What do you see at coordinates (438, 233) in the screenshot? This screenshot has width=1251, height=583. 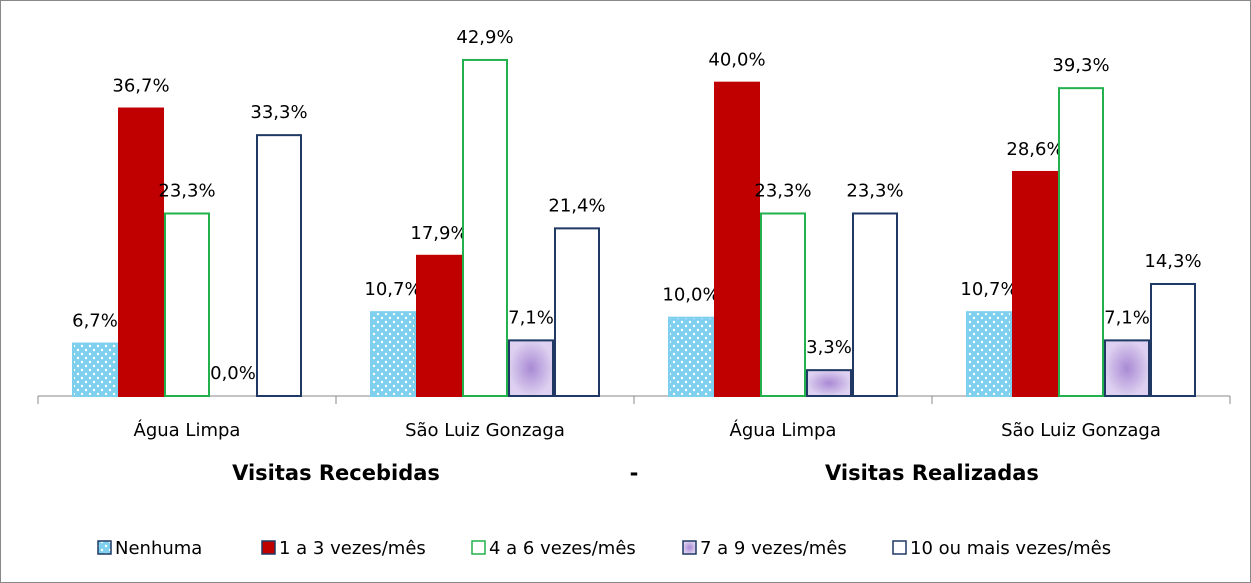 I see `data-label: 17,9%` at bounding box center [438, 233].